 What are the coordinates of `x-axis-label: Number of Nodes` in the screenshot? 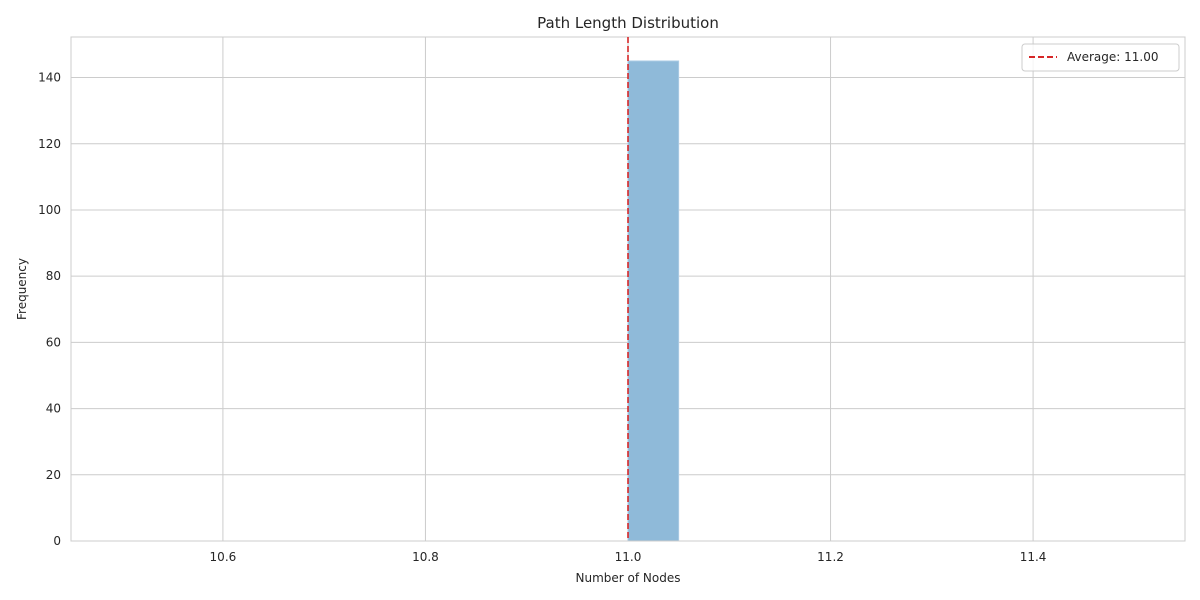 It's located at (628, 578).